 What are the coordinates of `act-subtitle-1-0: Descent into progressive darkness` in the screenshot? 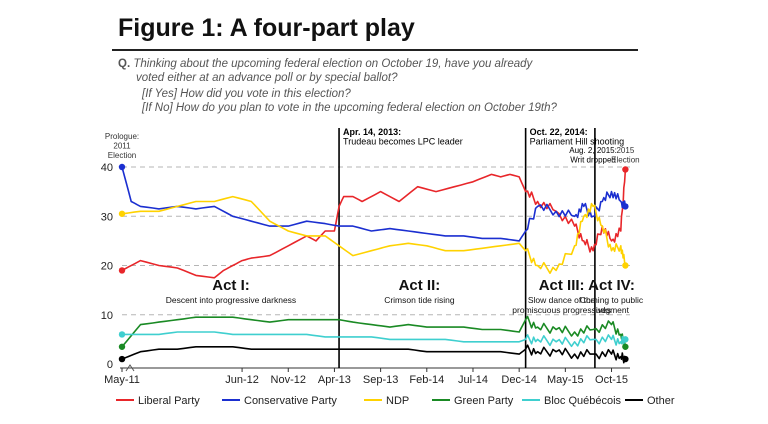 It's located at (231, 300).